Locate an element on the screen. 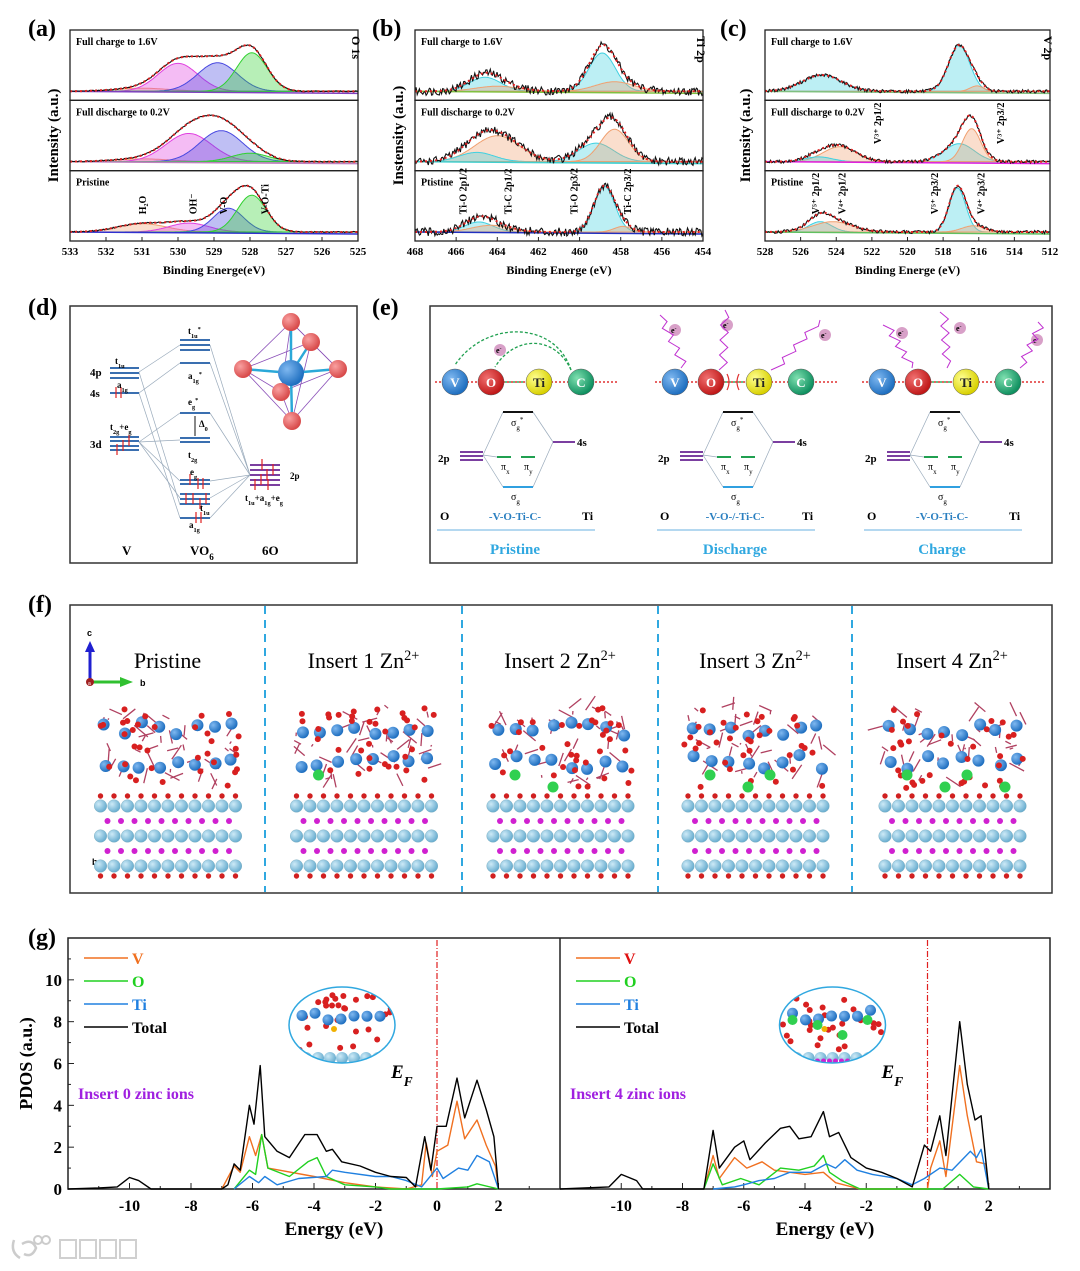 Image resolution: width=1080 pixels, height=1271 pixels. xps-spectrum: Pristine is located at coordinates (214, 206).